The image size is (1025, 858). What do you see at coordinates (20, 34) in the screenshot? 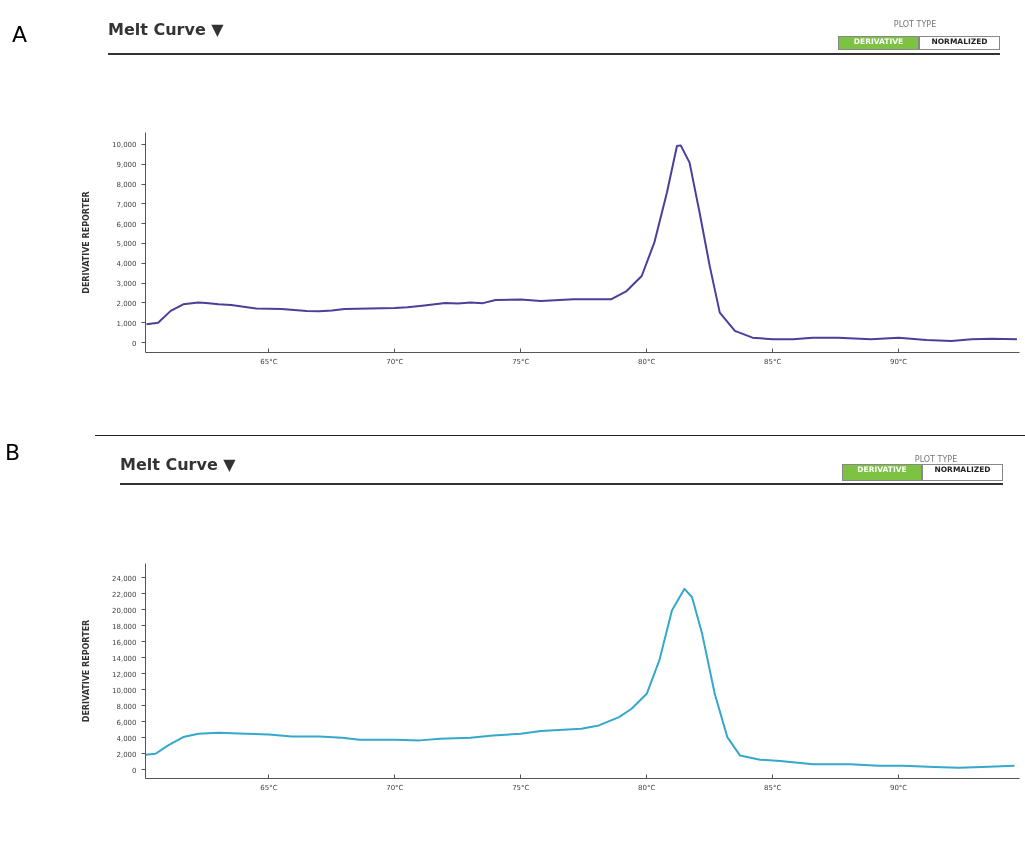
I see `text: A` at bounding box center [20, 34].